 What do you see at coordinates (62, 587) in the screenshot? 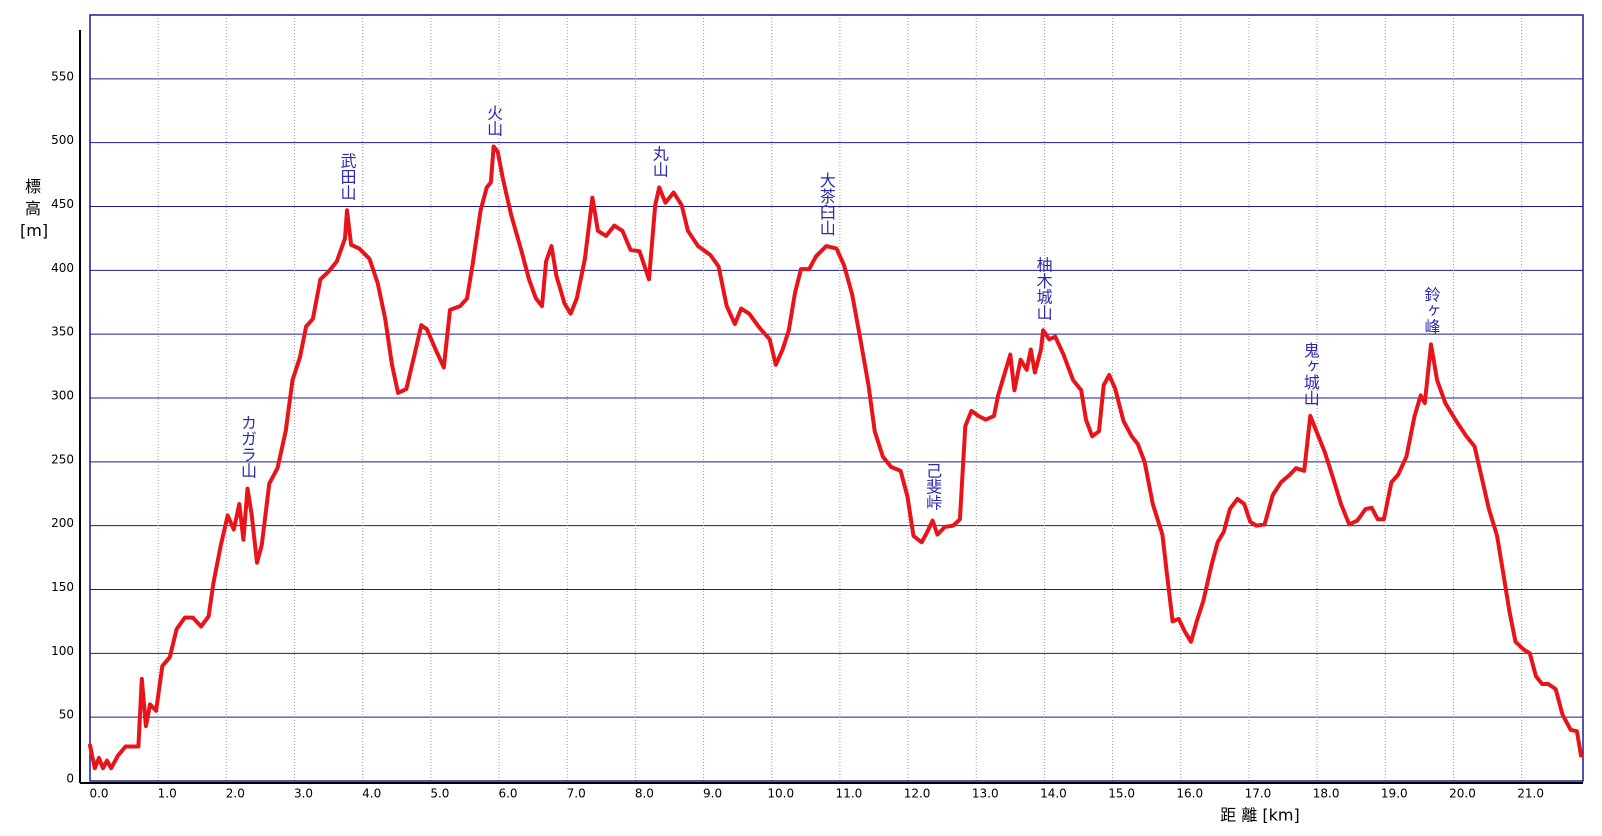
I see `y-tick-label: 150` at bounding box center [62, 587].